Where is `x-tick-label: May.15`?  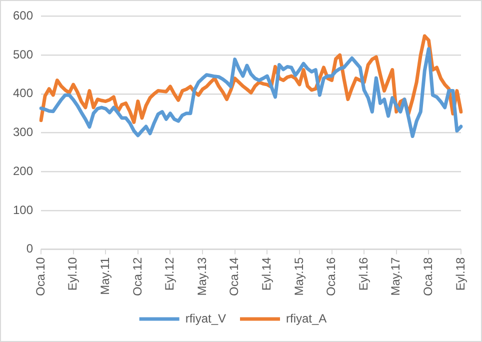
x-tick-label: May.15 is located at coordinates (299, 276).